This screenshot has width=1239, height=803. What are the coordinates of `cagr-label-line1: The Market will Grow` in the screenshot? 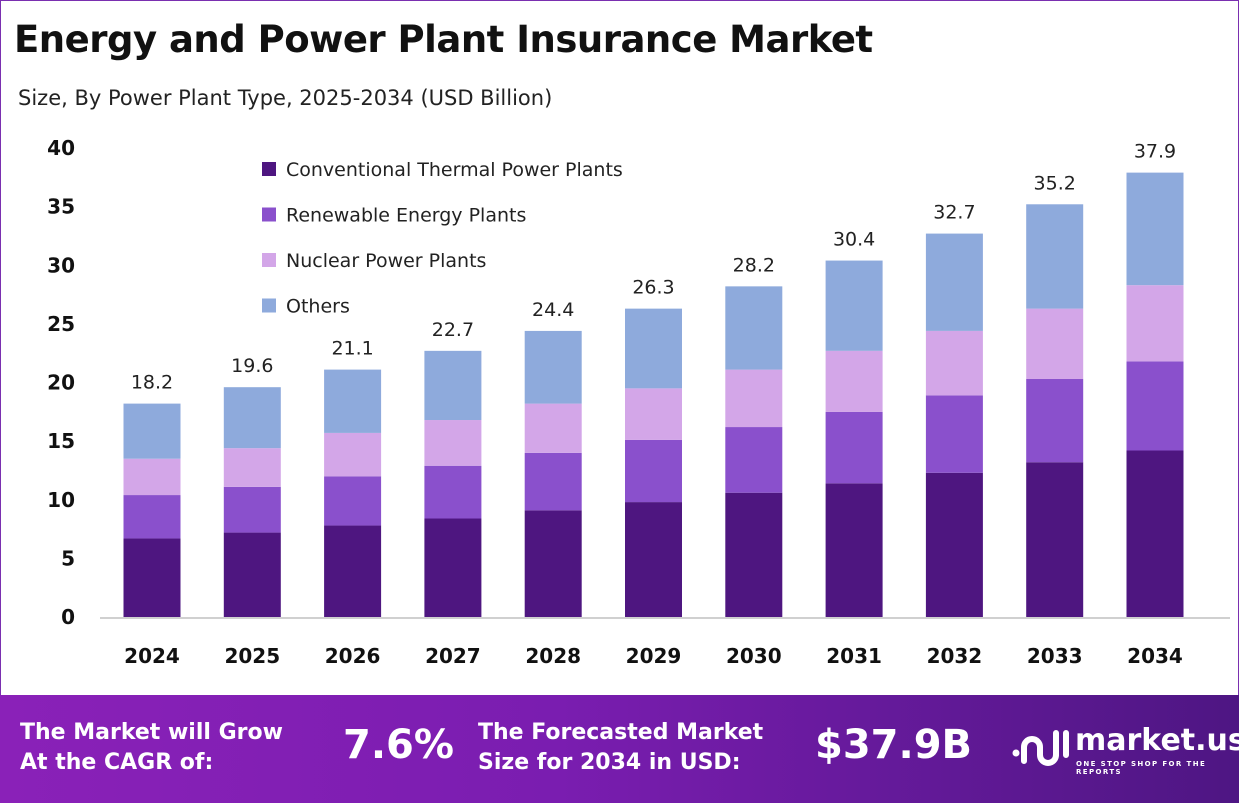 It's located at (151, 732).